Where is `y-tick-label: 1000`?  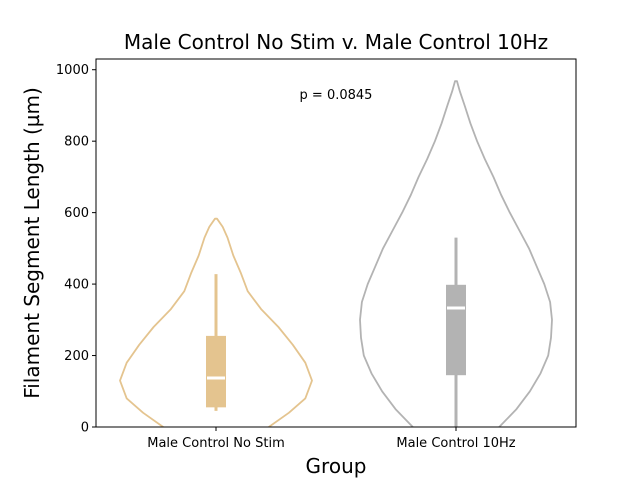
y-tick-label: 1000 is located at coordinates (72, 70).